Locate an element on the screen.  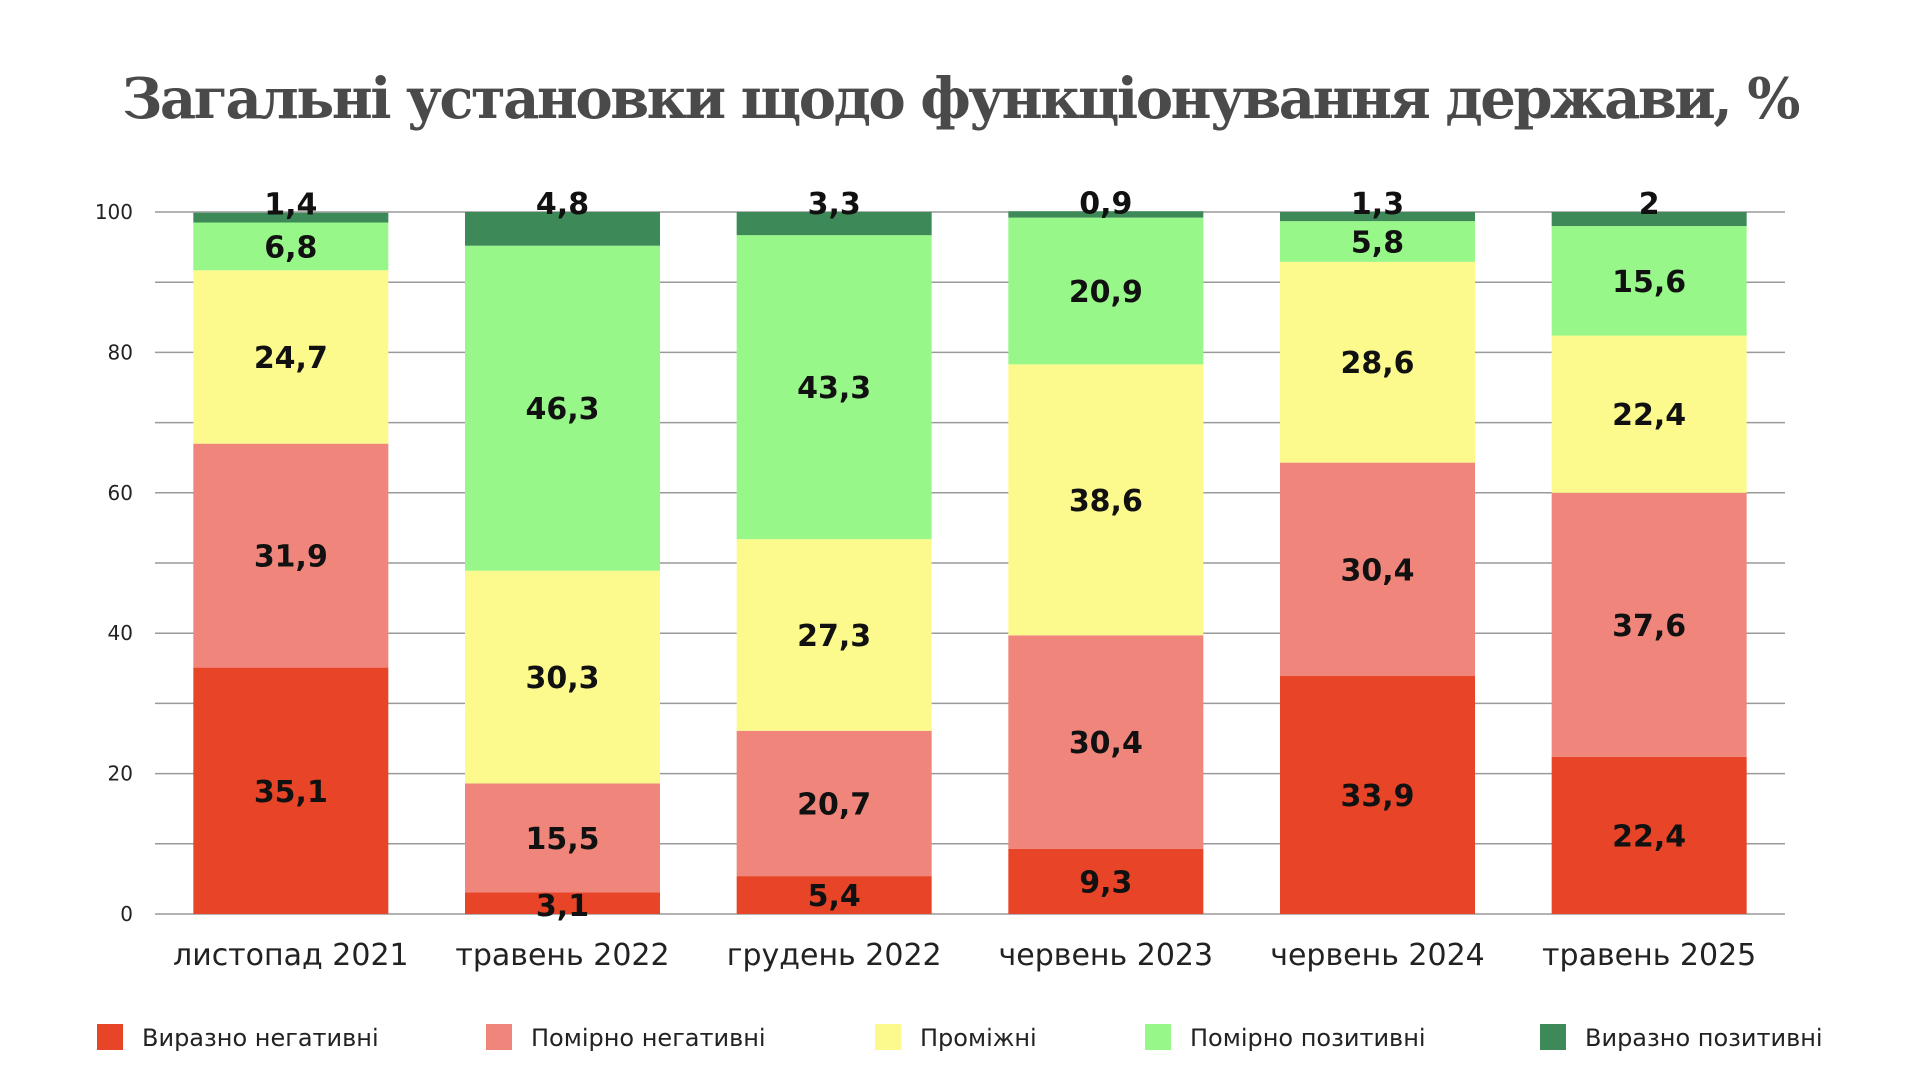
data-label: 24,7 is located at coordinates (291, 358).